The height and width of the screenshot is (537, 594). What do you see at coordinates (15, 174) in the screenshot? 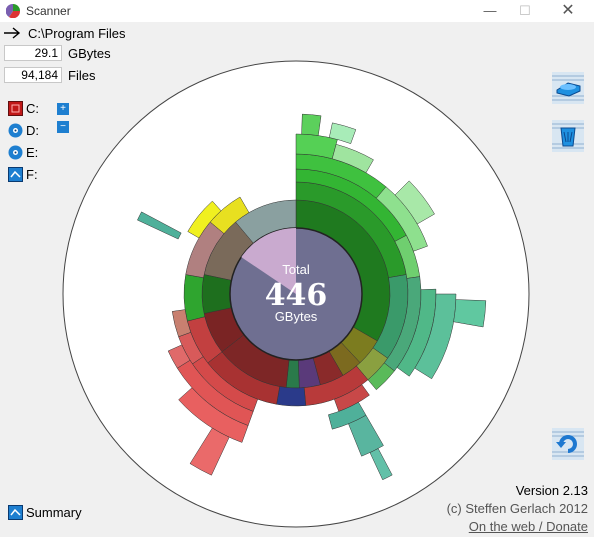
I see `network-drive-icon` at bounding box center [15, 174].